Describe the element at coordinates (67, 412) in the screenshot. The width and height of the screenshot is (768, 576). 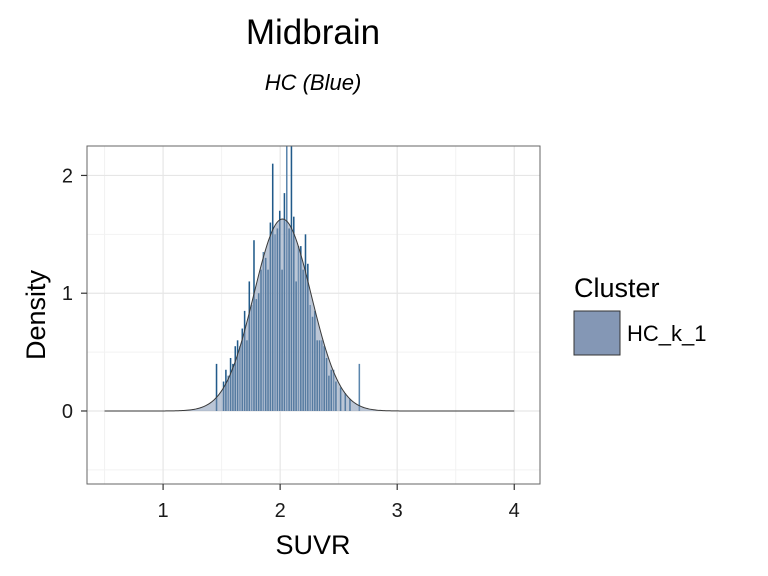
I see `y-tick-label: 0` at that location.